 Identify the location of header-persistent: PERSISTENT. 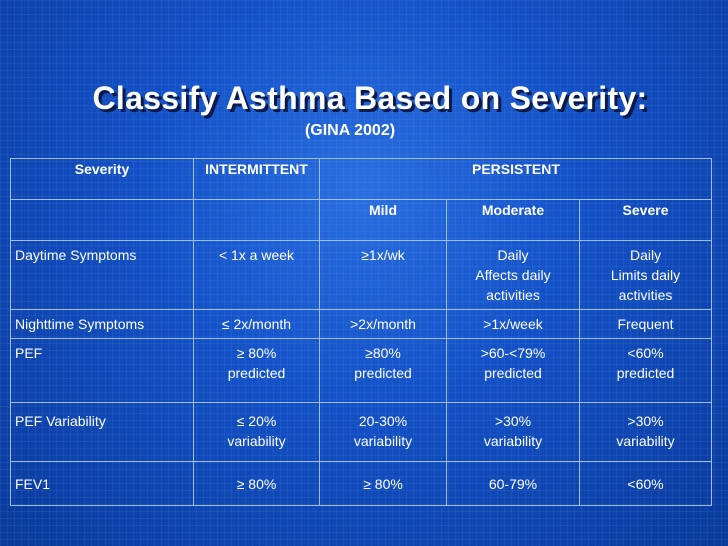
(515, 179).